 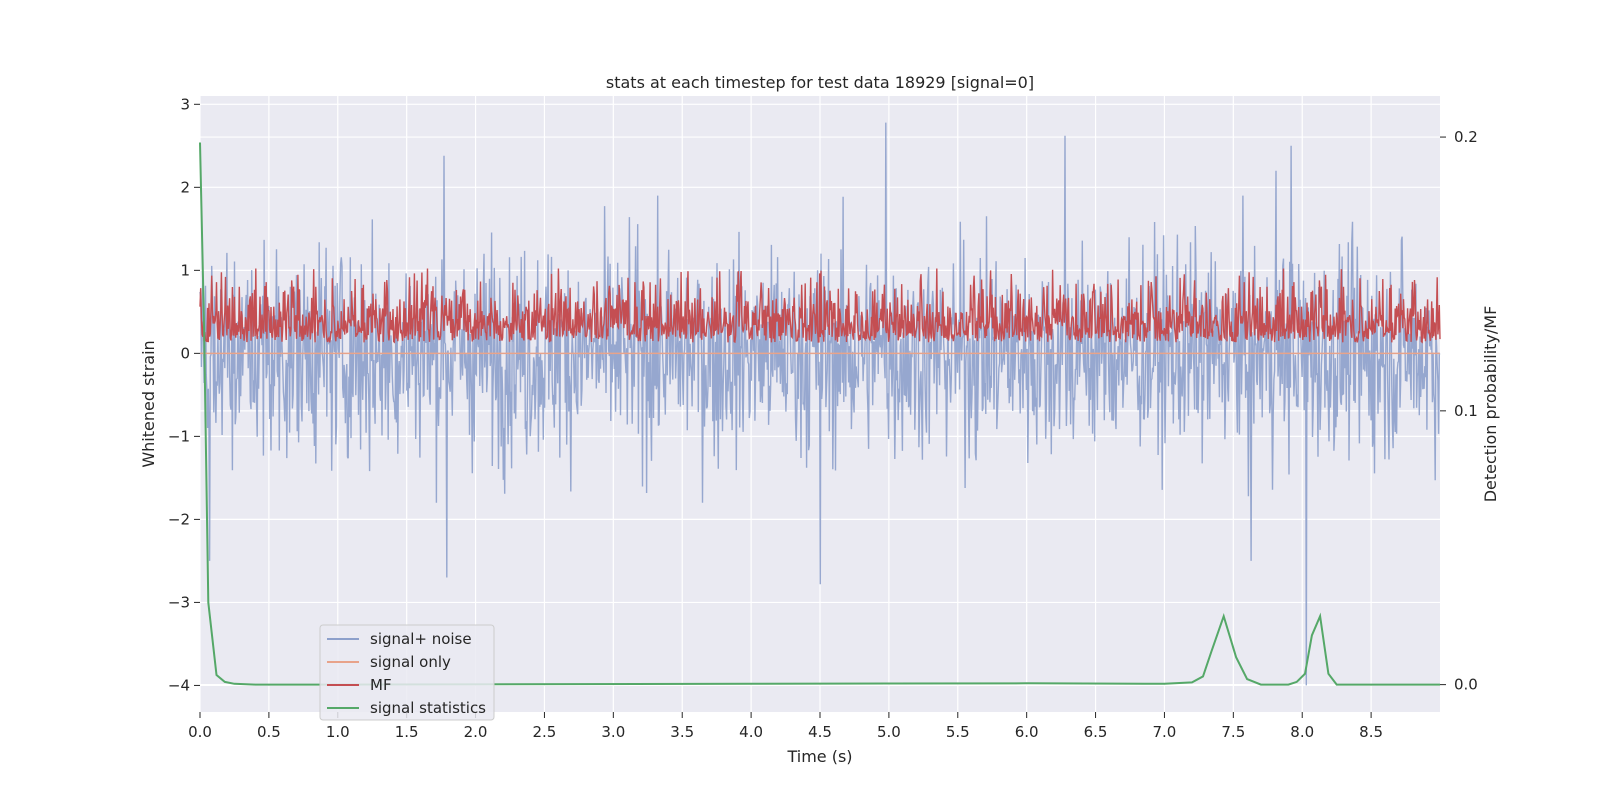 I want to click on y-tick-label-right: 0.0, so click(x=1466, y=685).